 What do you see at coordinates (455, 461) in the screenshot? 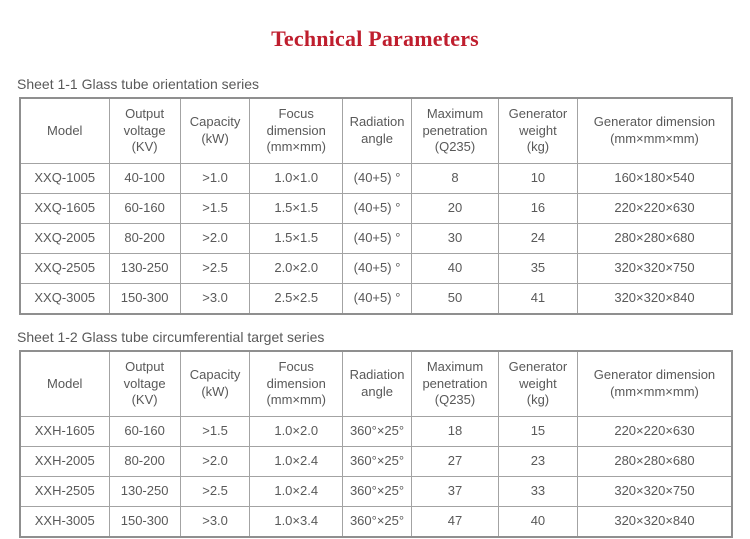
I see `cell-maximum-penetration: 27` at bounding box center [455, 461].